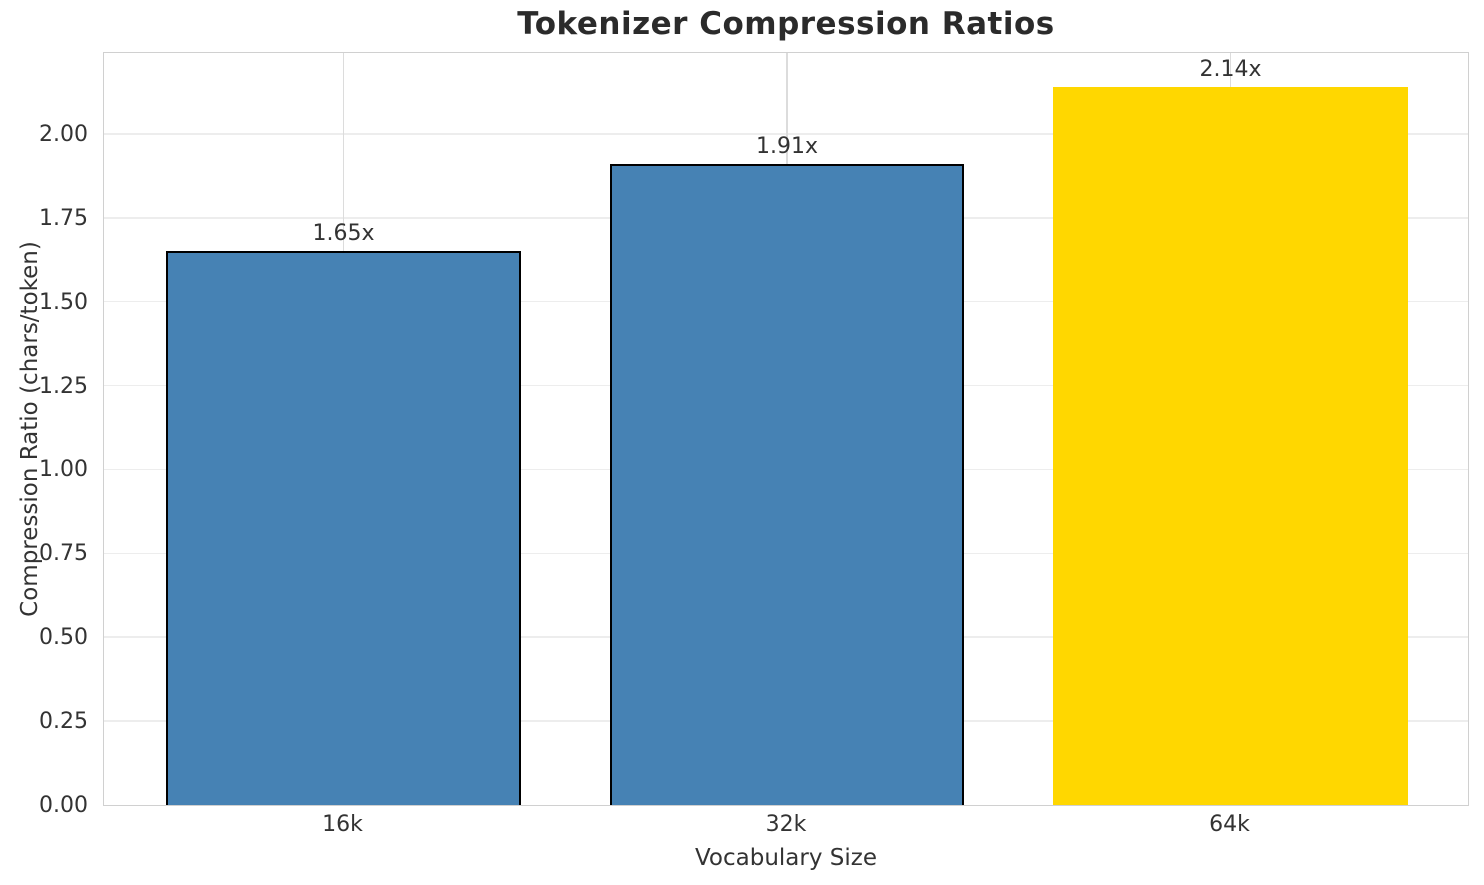  Describe the element at coordinates (786, 147) in the screenshot. I see `bar-value-label: 1.91x` at that location.